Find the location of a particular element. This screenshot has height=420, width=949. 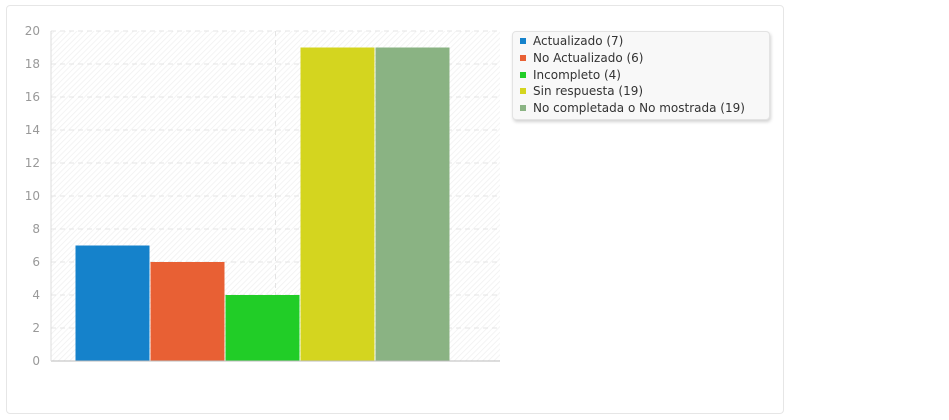

legend-item: No Actualizado (6) is located at coordinates (644, 58).